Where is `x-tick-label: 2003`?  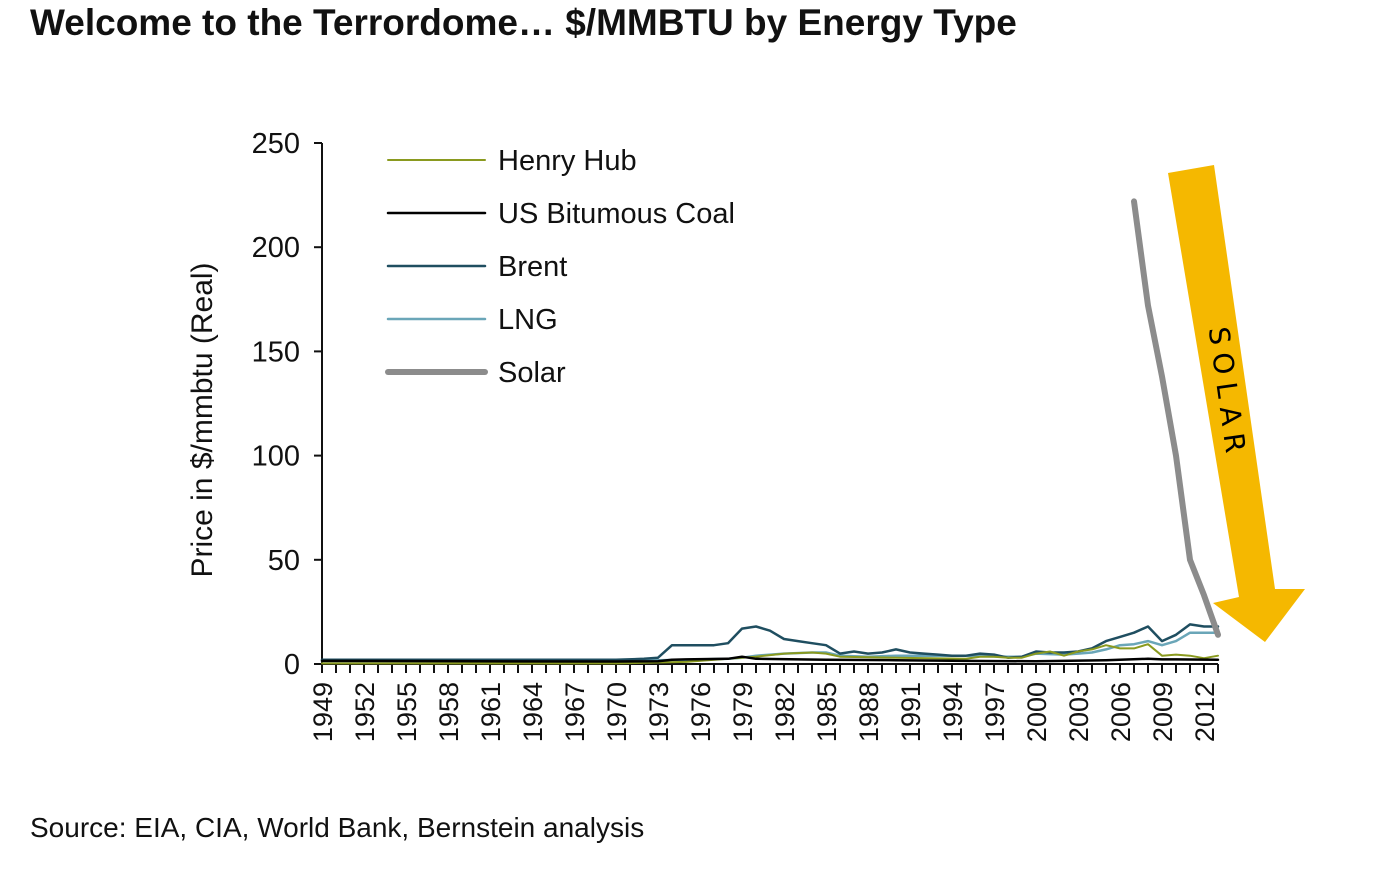
x-tick-label: 2003 is located at coordinates (1079, 712).